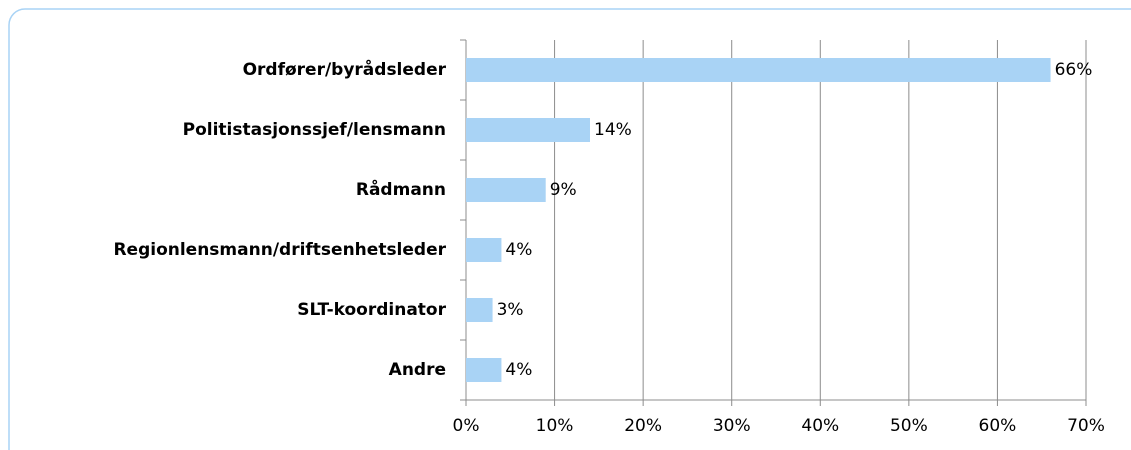  Describe the element at coordinates (820, 426) in the screenshot. I see `x-tick-label: 40%` at that location.